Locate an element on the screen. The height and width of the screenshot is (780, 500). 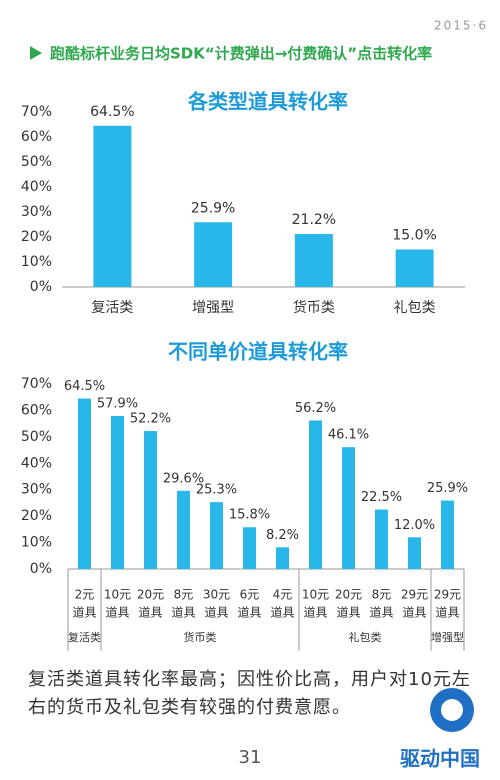
x-tick-label: 2元 is located at coordinates (85, 595).